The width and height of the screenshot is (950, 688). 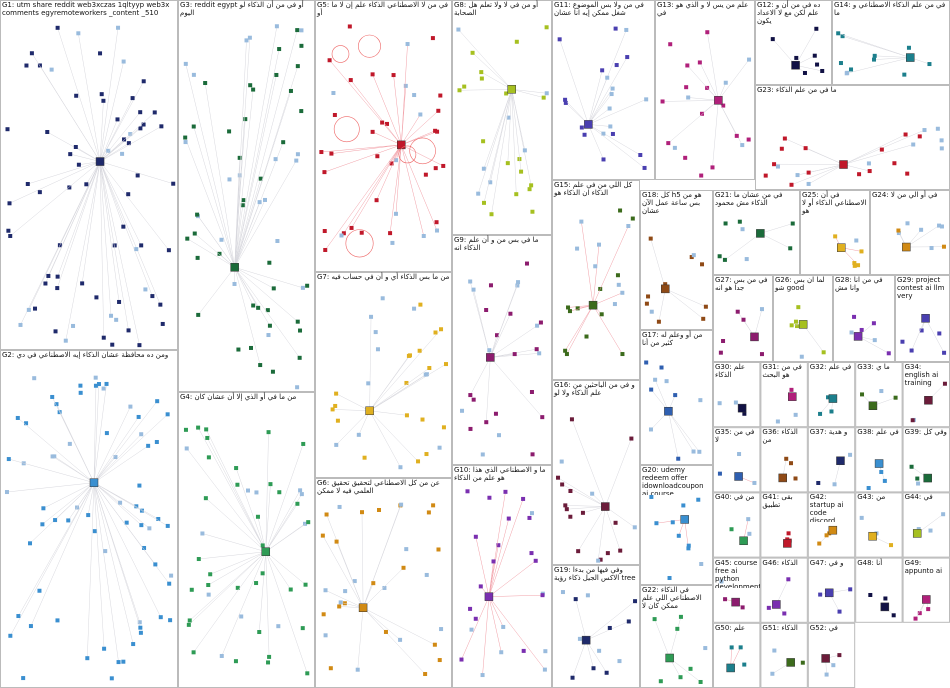 What do you see at coordinates (826, 562) in the screenshot?
I see `group-label: G47: و في` at bounding box center [826, 562].